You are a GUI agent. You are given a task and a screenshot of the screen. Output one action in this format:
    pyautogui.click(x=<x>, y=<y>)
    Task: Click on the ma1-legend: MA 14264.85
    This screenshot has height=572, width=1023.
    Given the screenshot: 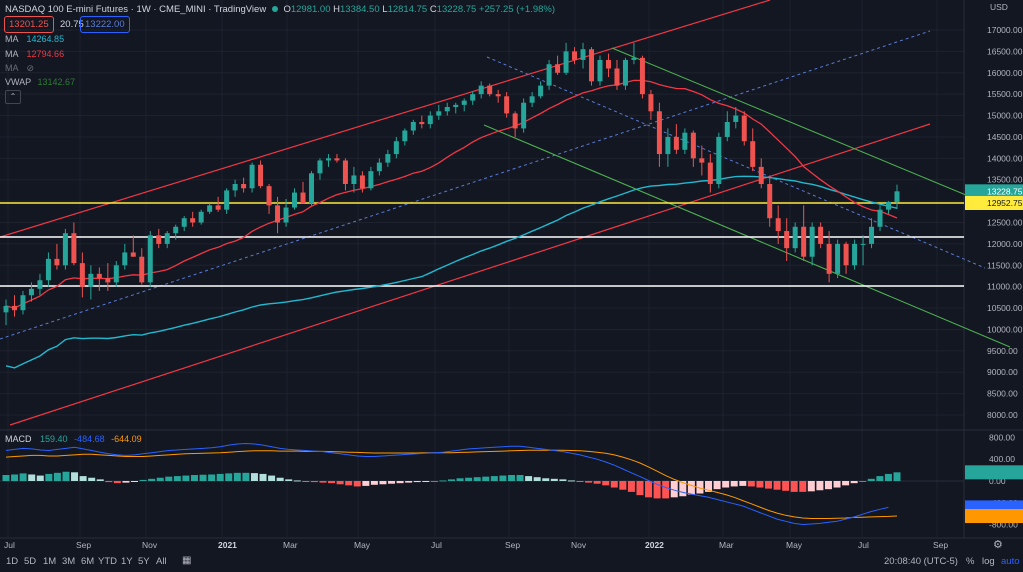 What is the action you would take?
    pyautogui.click(x=34, y=39)
    